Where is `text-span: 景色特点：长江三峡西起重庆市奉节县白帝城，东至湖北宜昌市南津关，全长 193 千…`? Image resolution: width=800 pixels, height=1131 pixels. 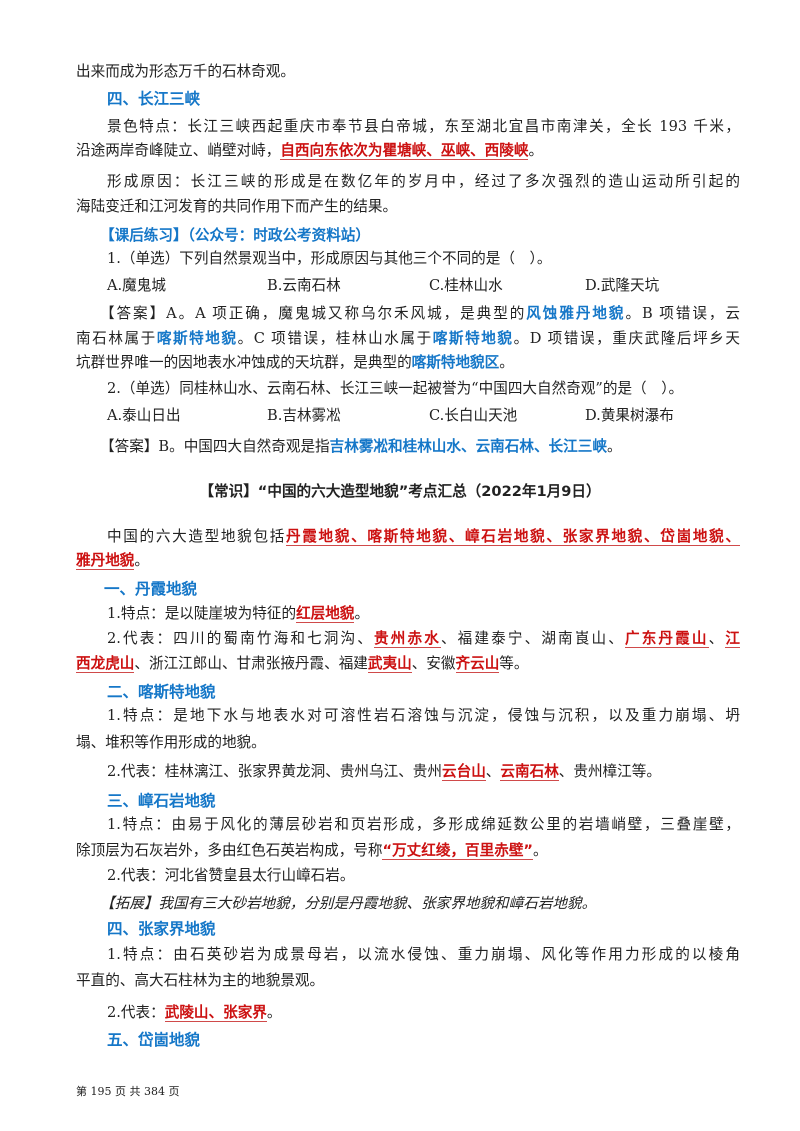
text-span: 景色特点：长江三峡西起重庆市奉节县白帝城，东至湖北宜昌市南津关，全长 193 千… is located at coordinates (423, 126).